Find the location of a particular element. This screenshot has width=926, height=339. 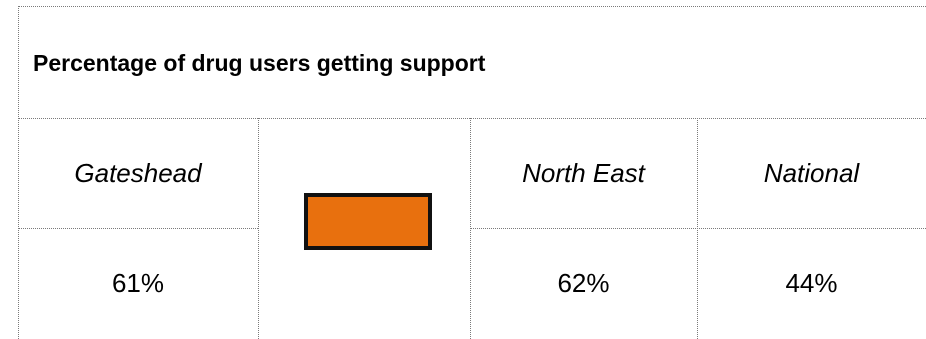

rag-status-indicator is located at coordinates (368, 221).